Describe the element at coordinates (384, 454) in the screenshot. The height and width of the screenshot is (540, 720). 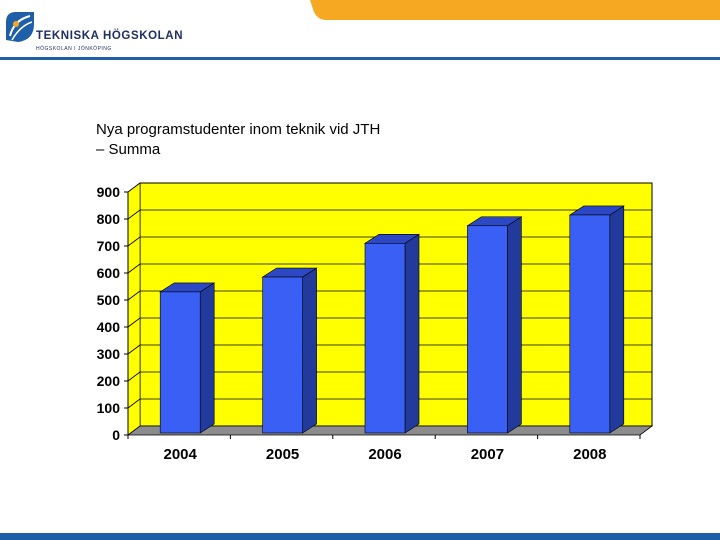
I see `x-tick-label: 2006` at that location.